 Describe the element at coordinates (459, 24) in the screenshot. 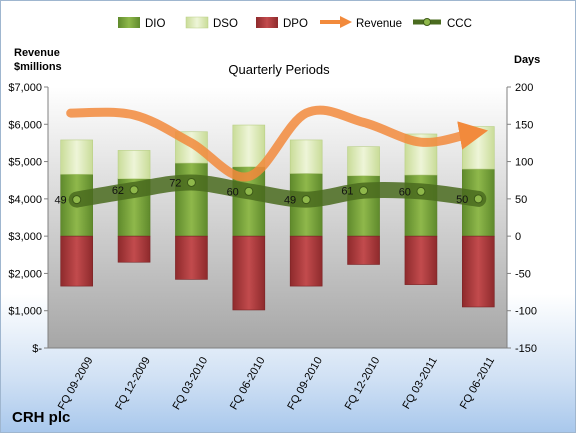

I see `legend-label-ccc: CCC` at that location.